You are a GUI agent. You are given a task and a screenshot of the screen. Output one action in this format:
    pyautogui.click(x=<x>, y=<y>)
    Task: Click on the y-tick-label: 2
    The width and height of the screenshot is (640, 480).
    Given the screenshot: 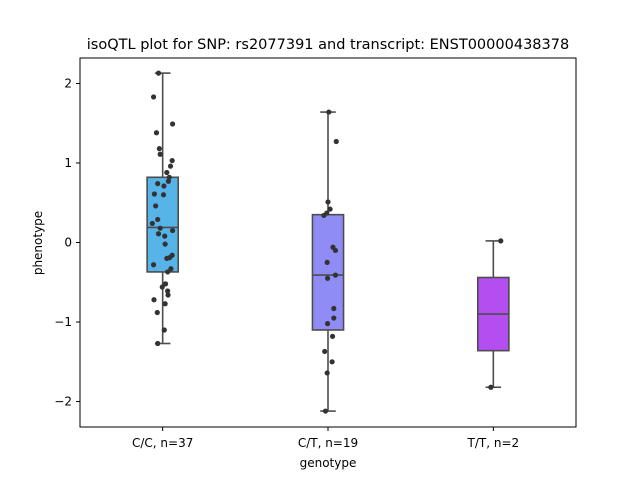 What is the action you would take?
    pyautogui.click(x=68, y=83)
    